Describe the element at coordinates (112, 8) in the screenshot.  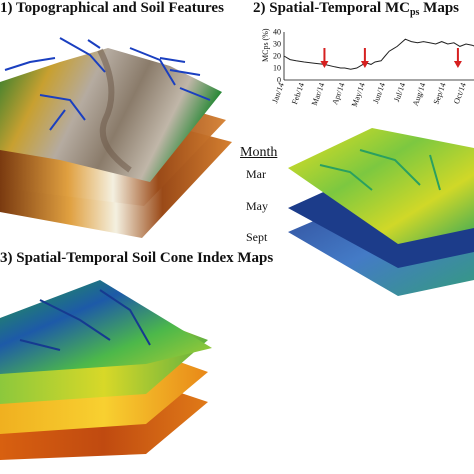
I see `panel-1-title: 1) Topographical and Soil Features` at that location.